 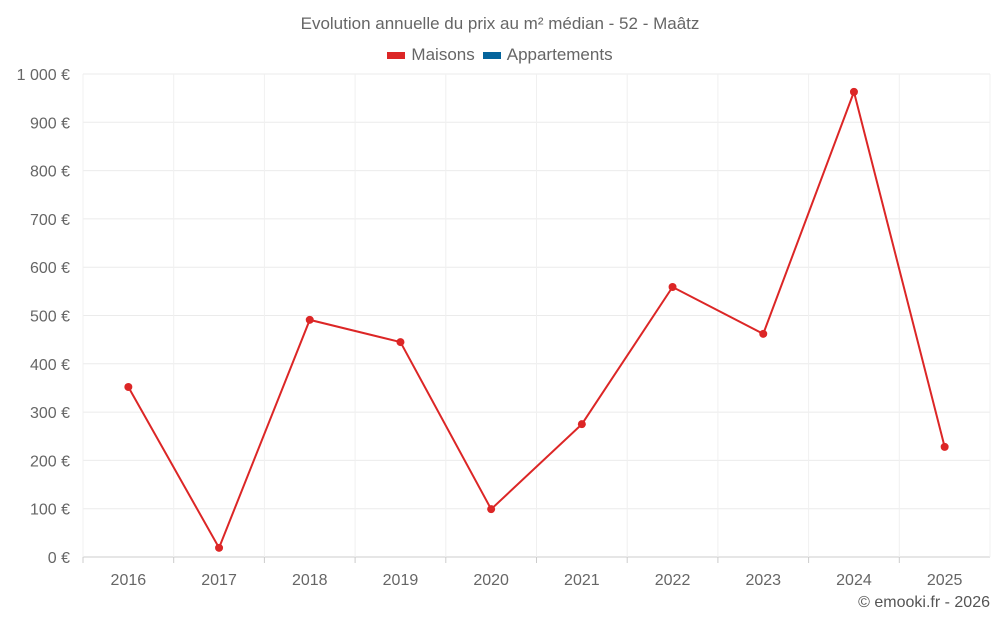 I want to click on y-tick-label: 900 €, so click(x=50, y=123).